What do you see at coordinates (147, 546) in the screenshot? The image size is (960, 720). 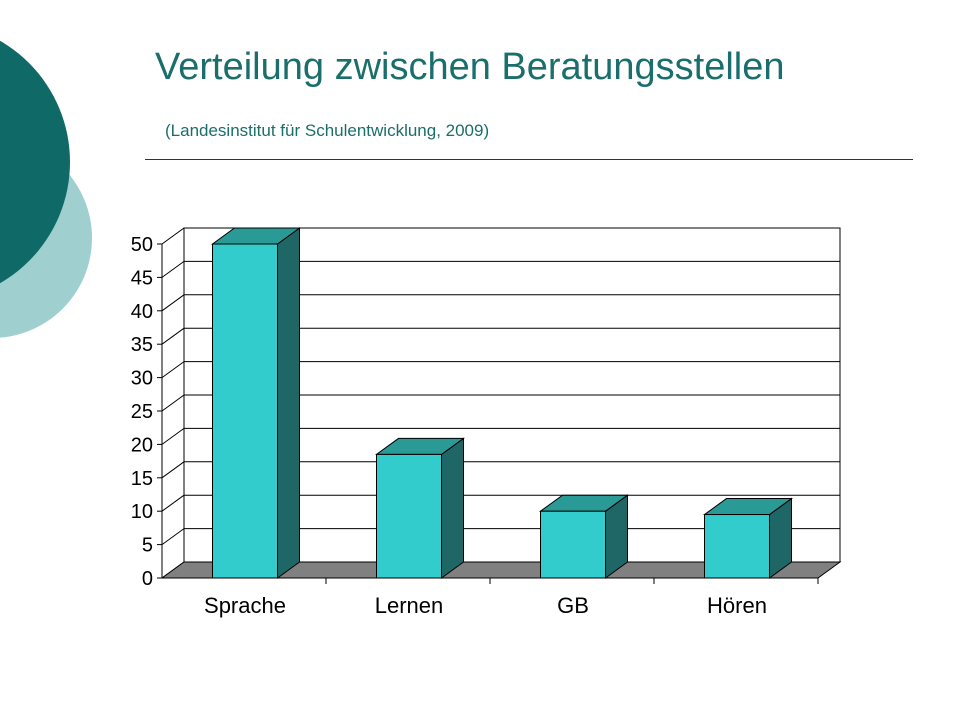 I see `y-tick-label: 5` at bounding box center [147, 546].